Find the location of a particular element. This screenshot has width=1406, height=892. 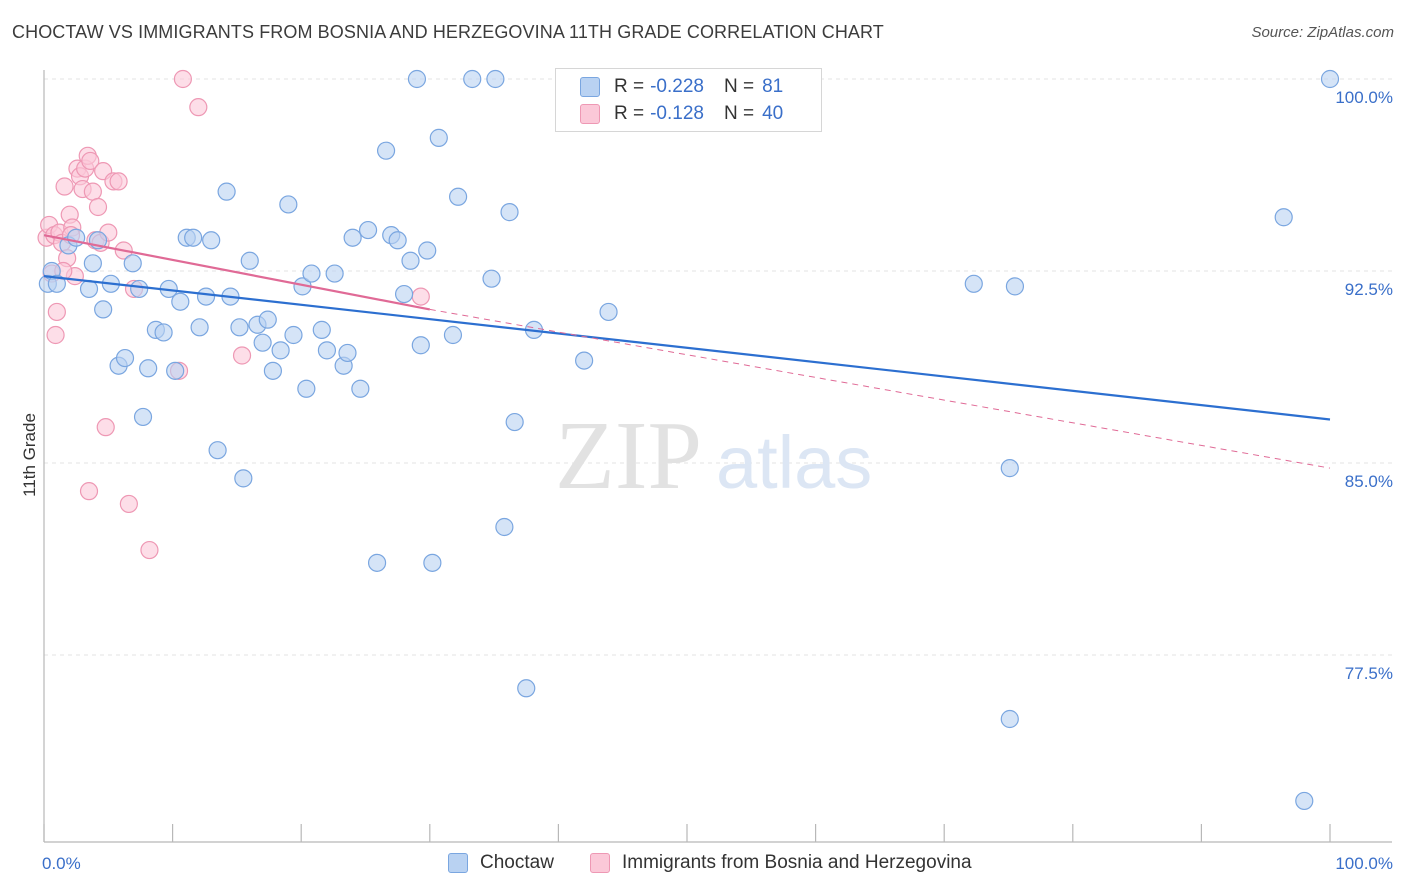

bottom-legend-label-bosnia: Immigrants from Bosnia and Herzegovina is located at coordinates (797, 862).